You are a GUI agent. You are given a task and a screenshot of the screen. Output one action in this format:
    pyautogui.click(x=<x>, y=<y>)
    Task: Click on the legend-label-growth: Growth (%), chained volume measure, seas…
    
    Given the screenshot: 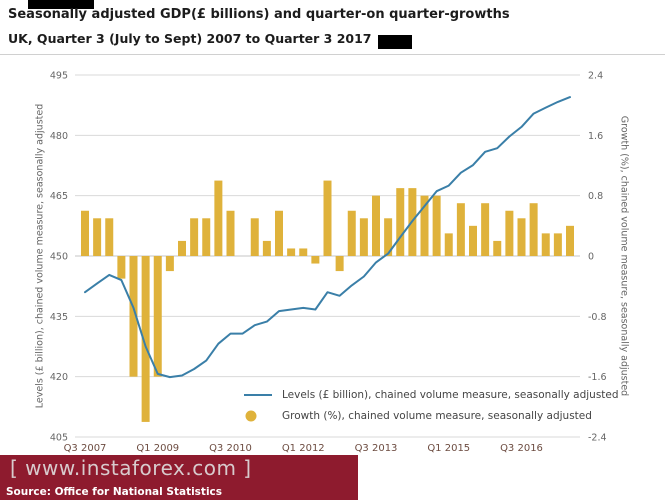 What is the action you would take?
    pyautogui.click(x=437, y=415)
    